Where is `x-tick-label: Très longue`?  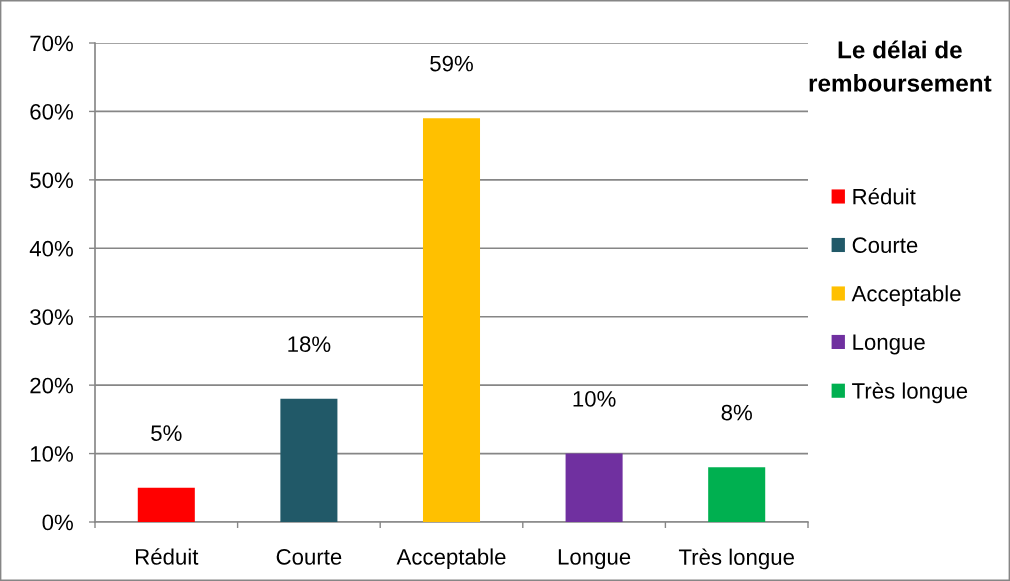
x-tick-label: Très longue is located at coordinates (736, 559).